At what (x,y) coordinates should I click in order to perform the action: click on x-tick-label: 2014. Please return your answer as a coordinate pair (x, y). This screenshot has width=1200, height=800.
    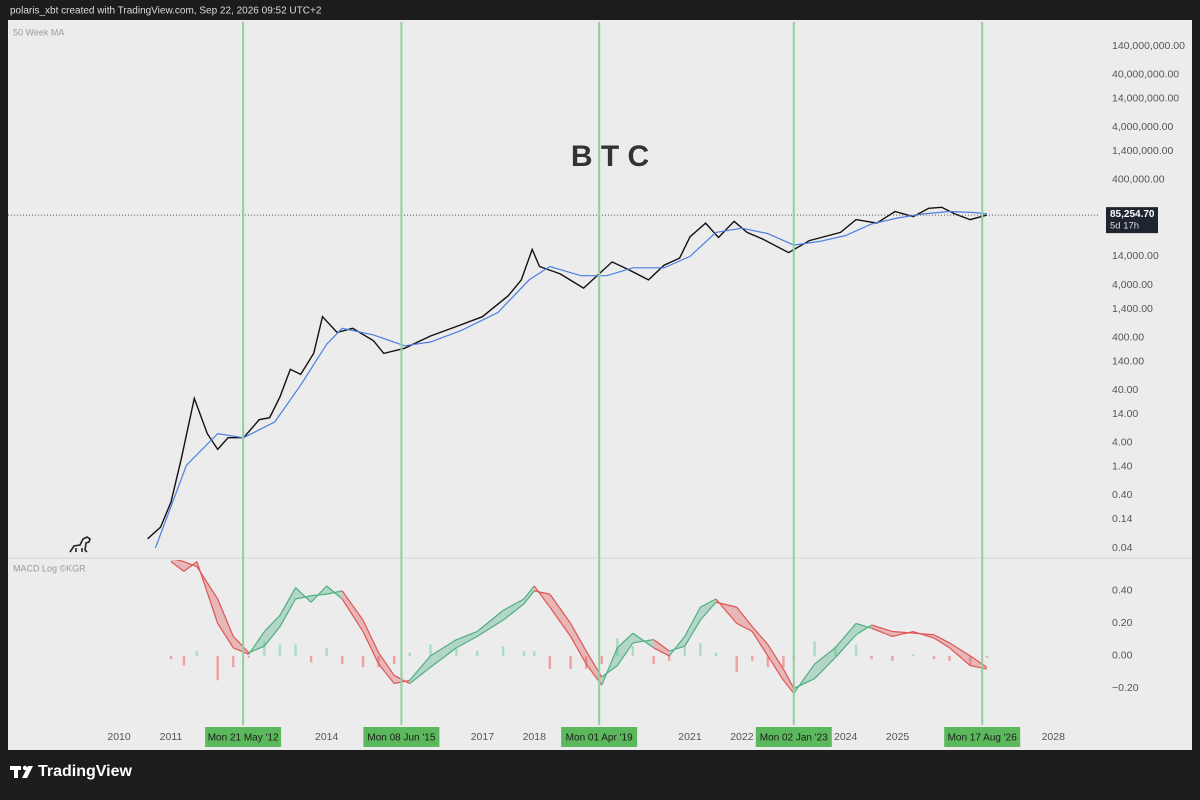
    Looking at the image, I should click on (327, 737).